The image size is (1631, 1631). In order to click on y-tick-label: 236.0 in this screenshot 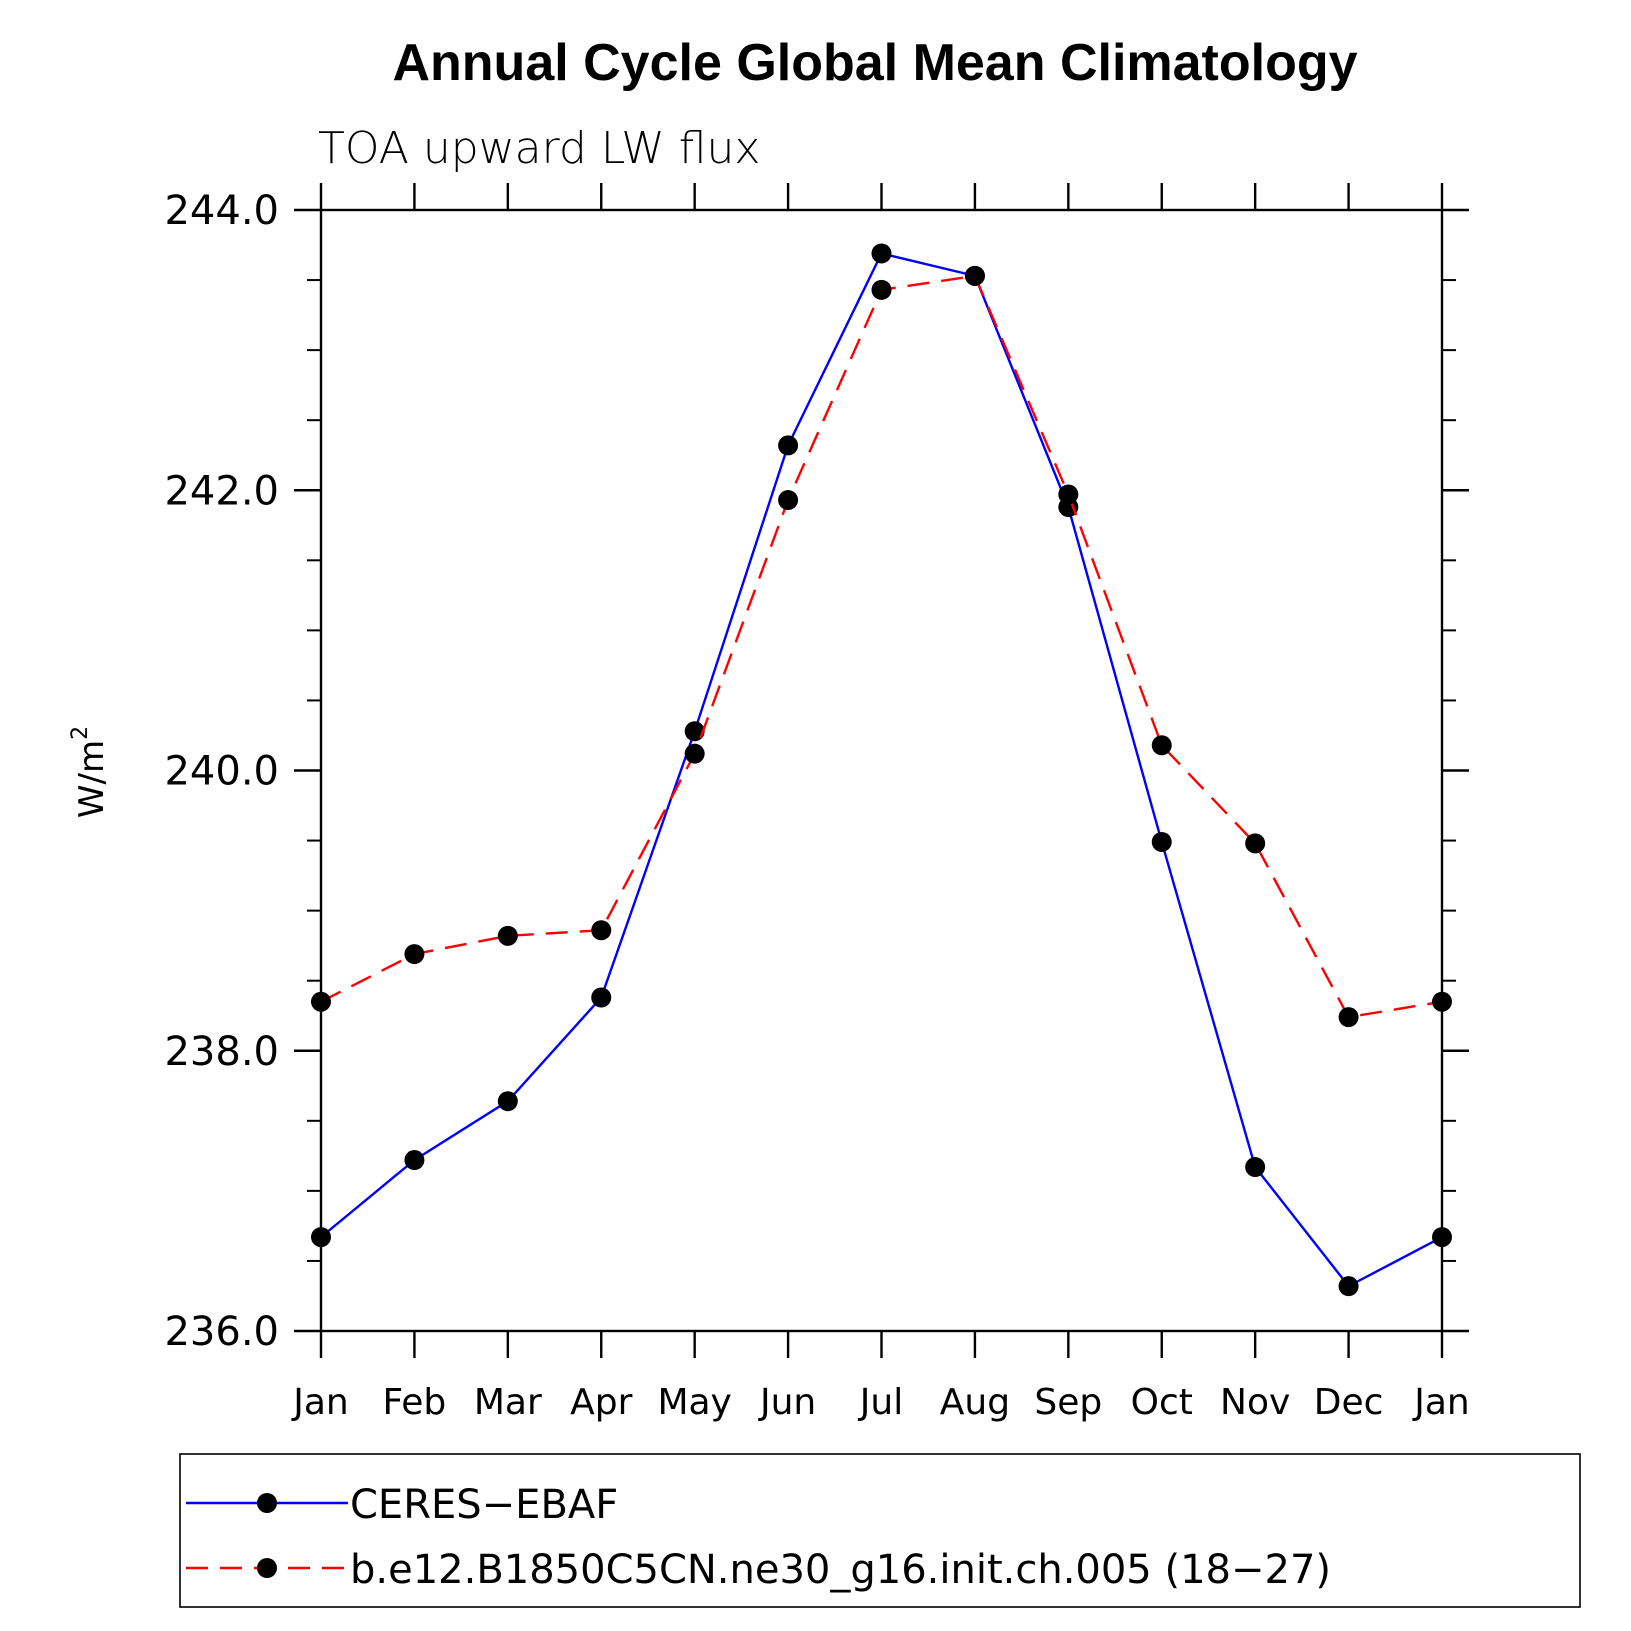, I will do `click(221, 1332)`.